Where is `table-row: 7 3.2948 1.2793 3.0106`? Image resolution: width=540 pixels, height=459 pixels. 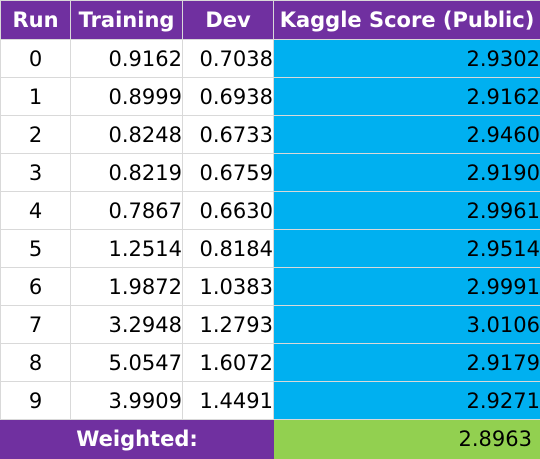
table-row: 7 3.2948 1.2793 3.0106 is located at coordinates (270, 325).